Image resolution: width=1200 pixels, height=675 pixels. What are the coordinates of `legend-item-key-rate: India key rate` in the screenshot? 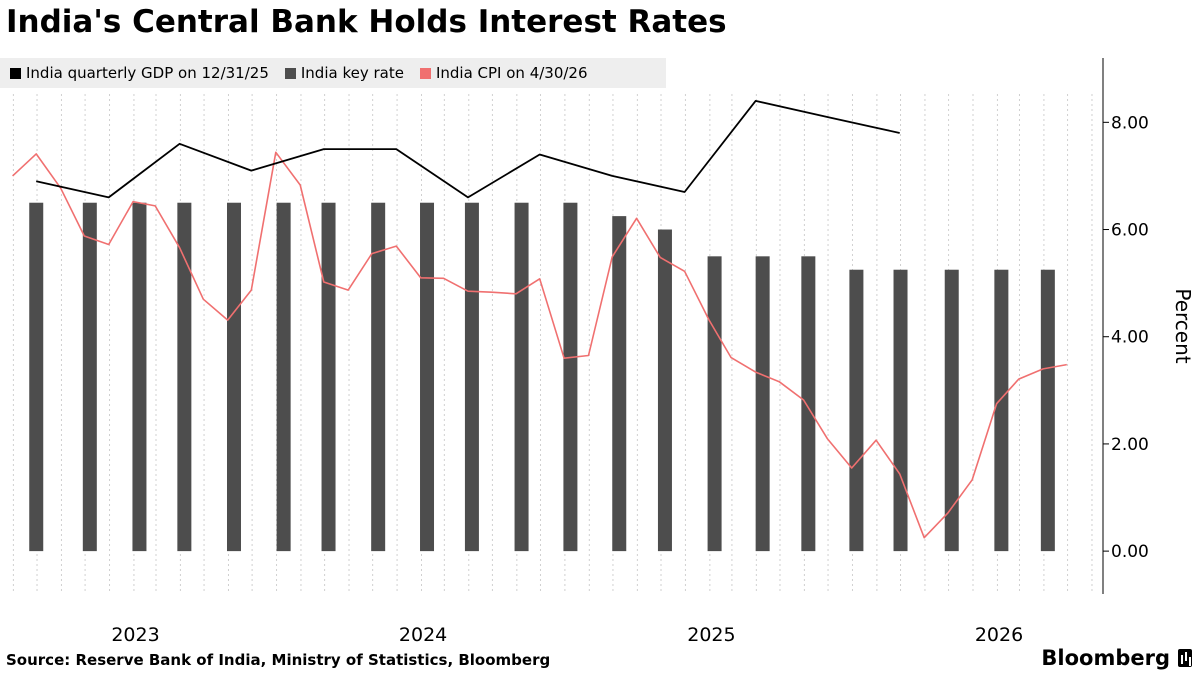 It's located at (344, 73).